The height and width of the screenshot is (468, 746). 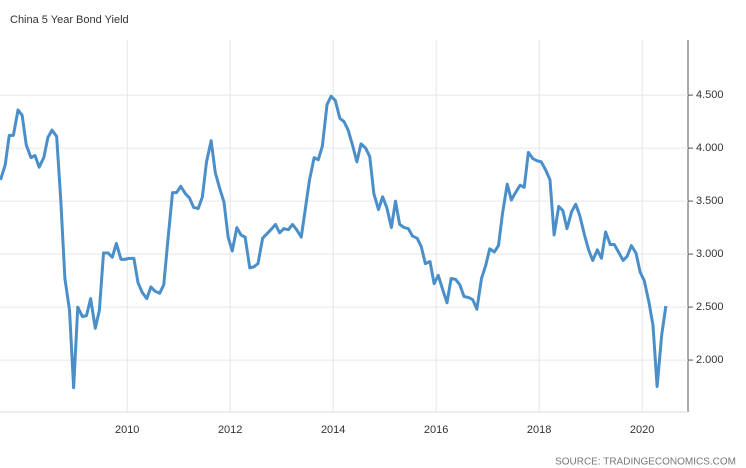 I want to click on x-tick-label: 2014, so click(x=333, y=430).